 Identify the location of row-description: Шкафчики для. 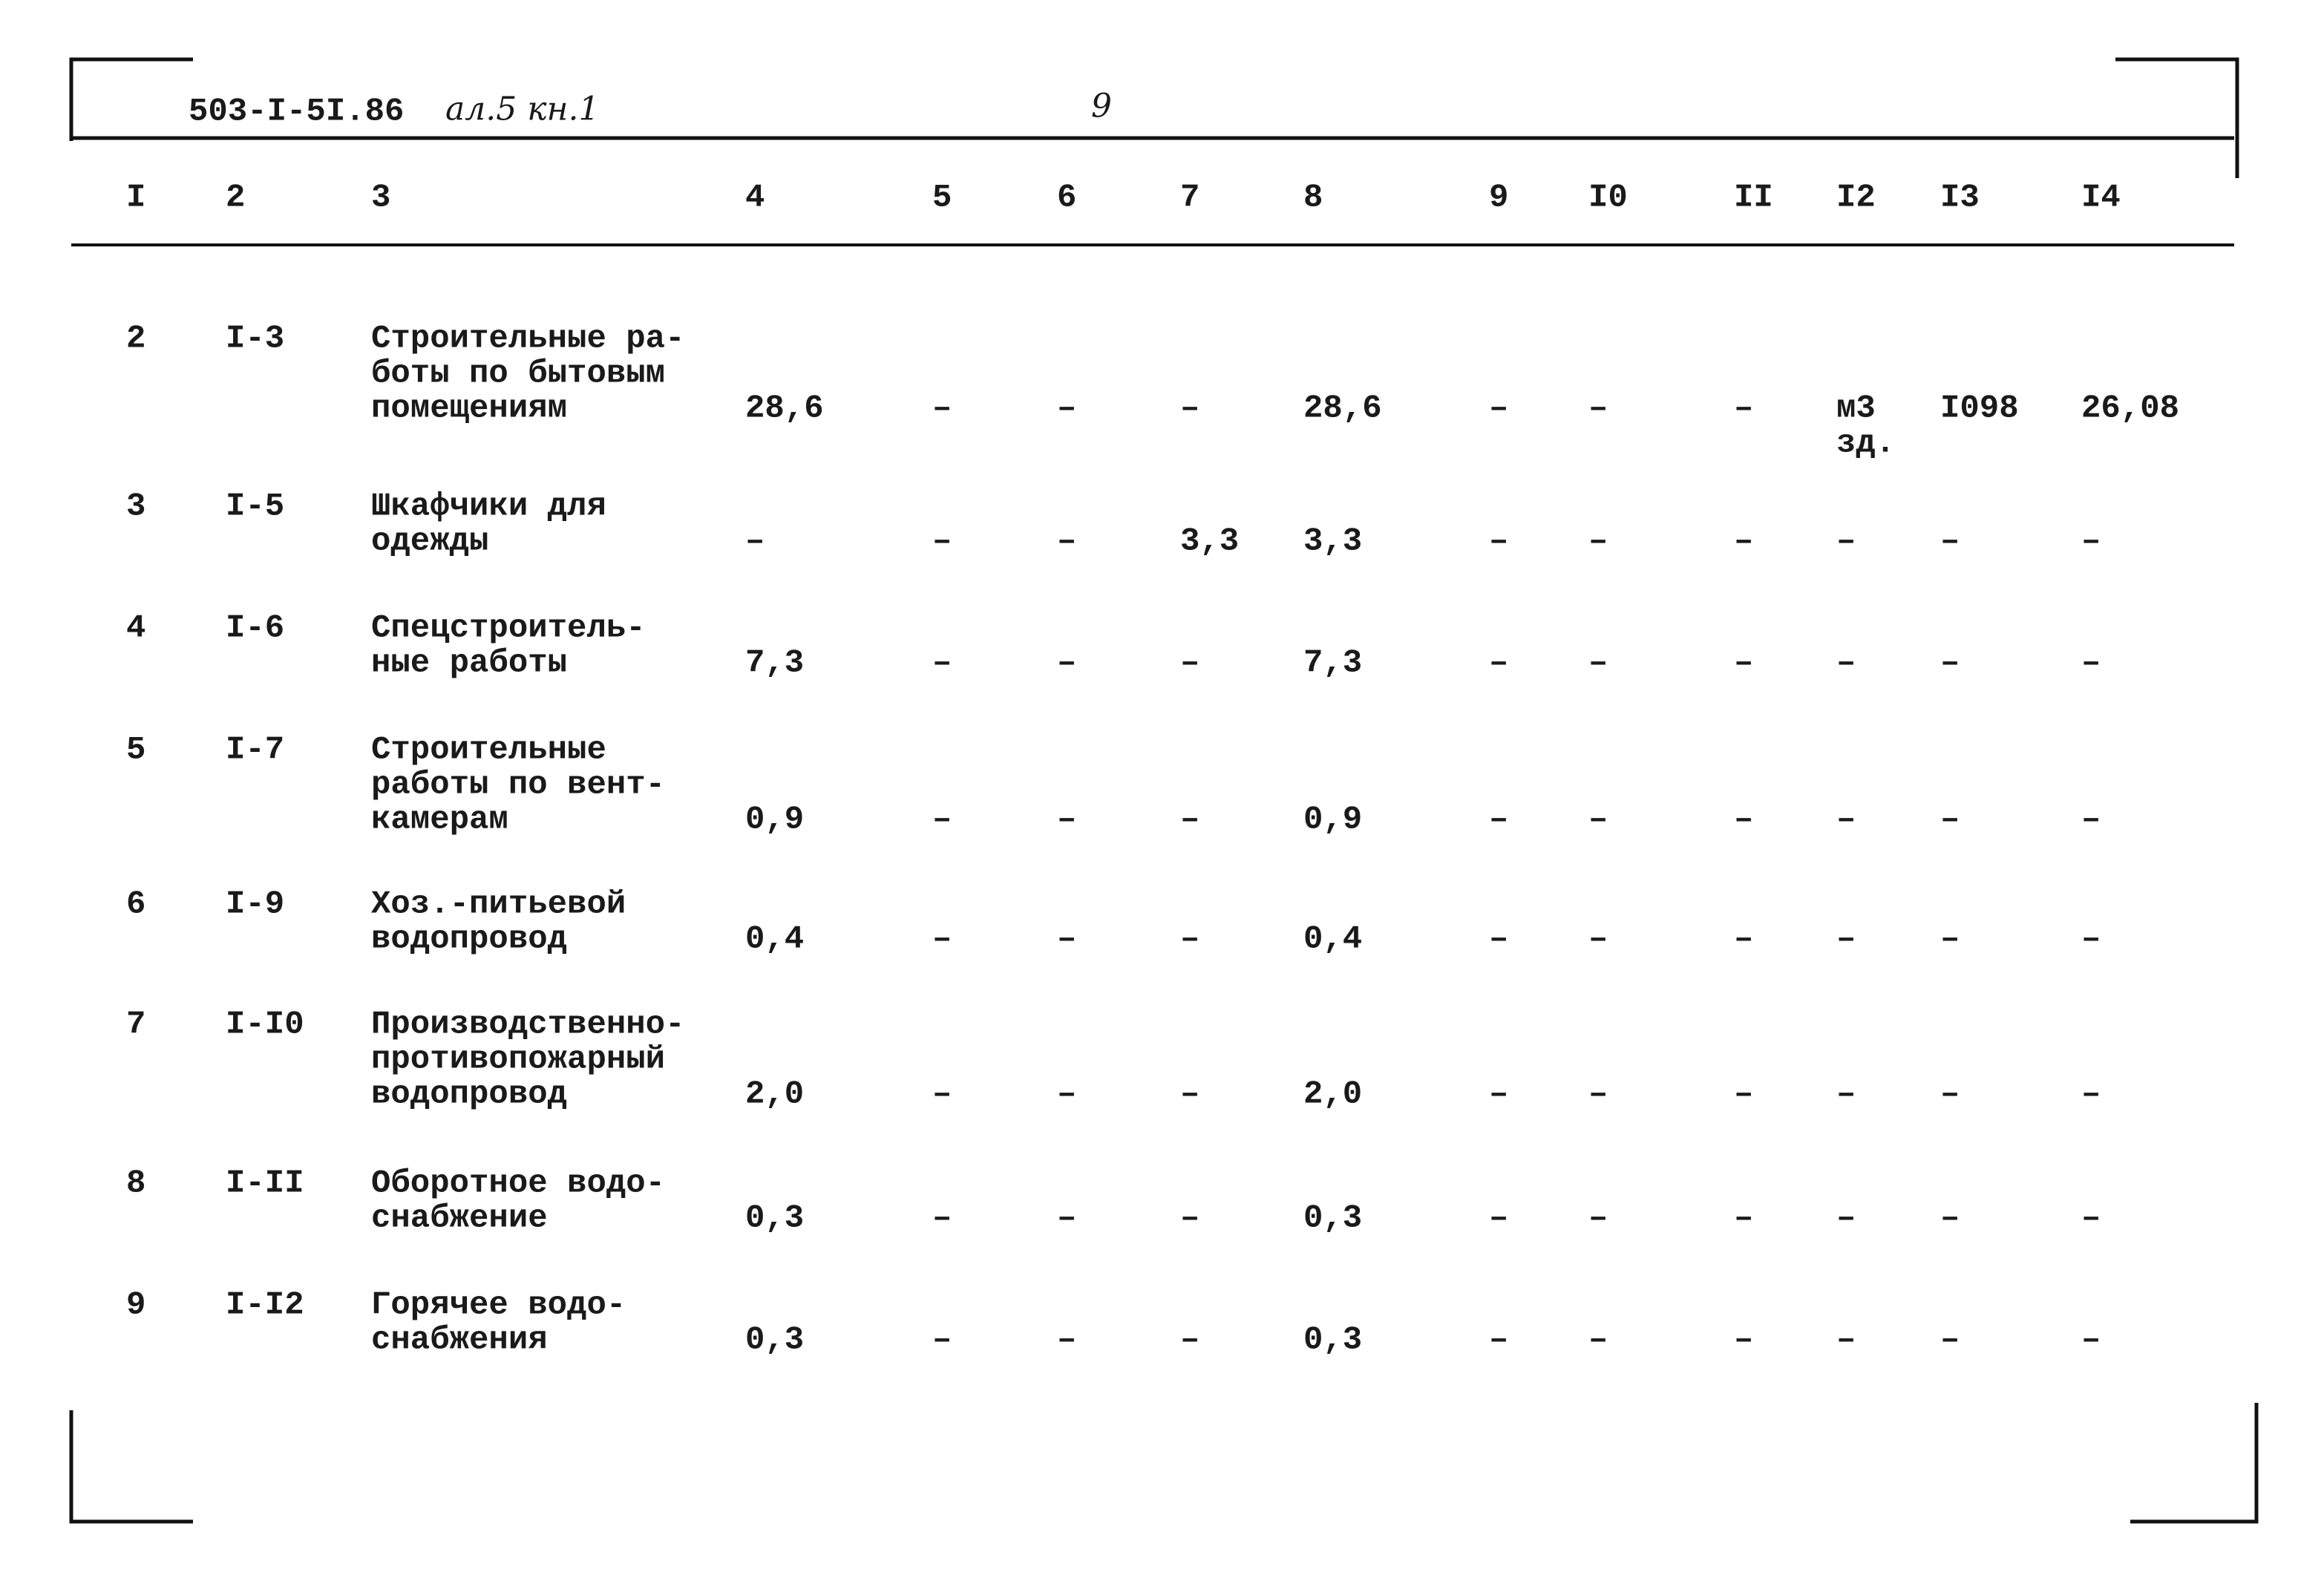
(488, 507).